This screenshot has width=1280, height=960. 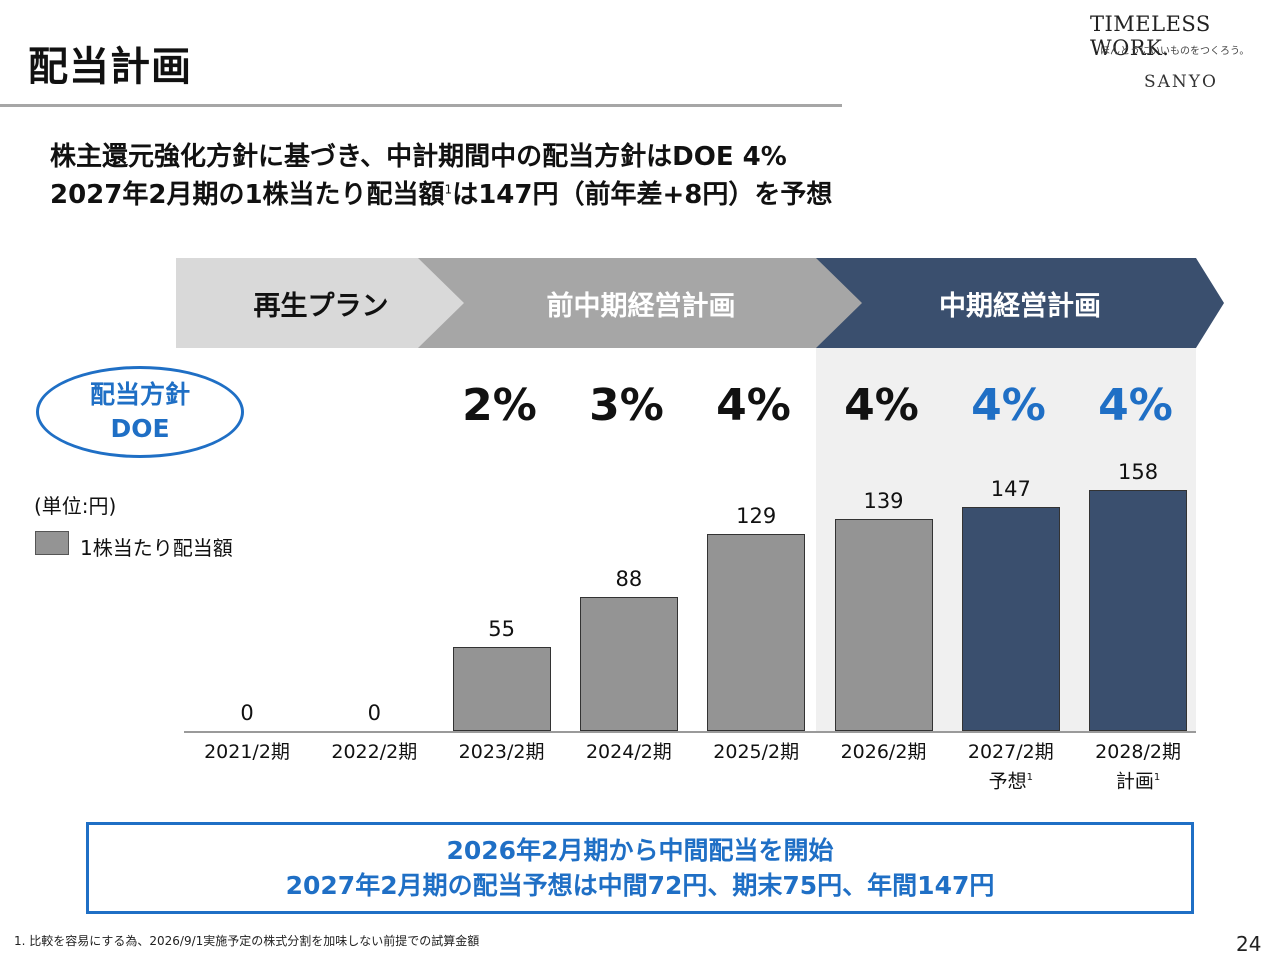 I want to click on phase-previous-midterm-plan: 前中期経営計画, so click(x=641, y=303).